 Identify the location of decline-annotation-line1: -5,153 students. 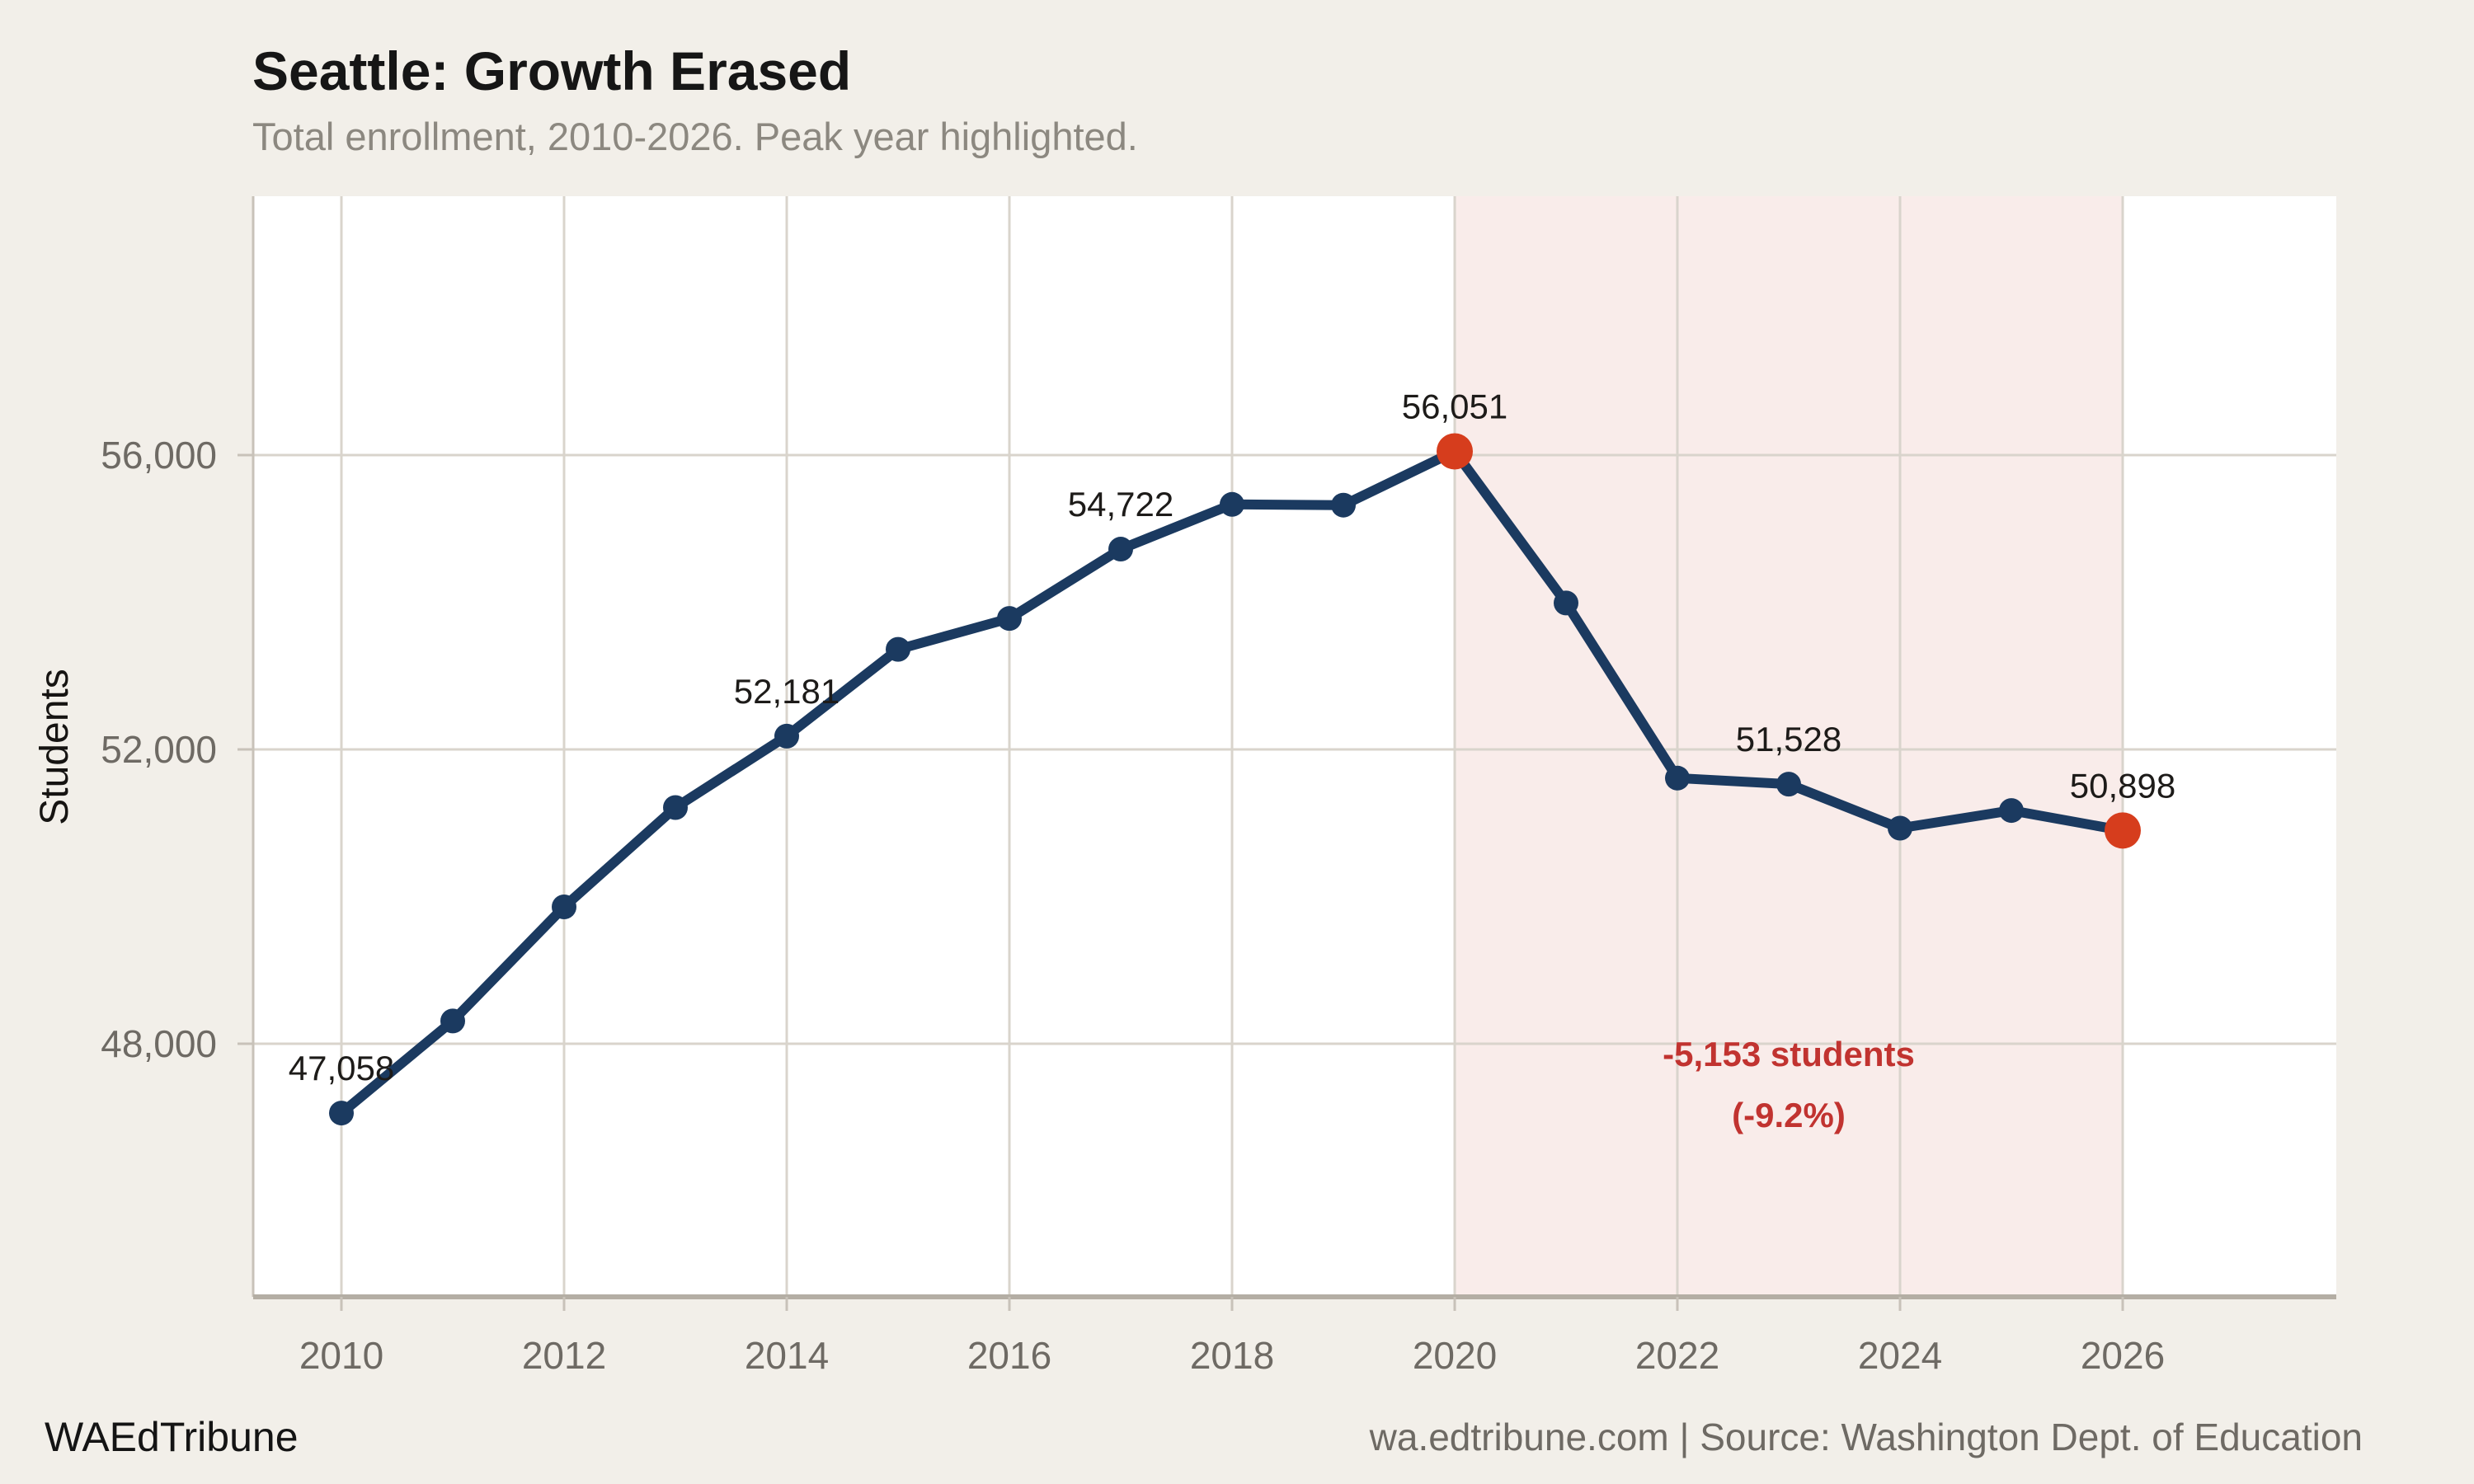
(1789, 1054).